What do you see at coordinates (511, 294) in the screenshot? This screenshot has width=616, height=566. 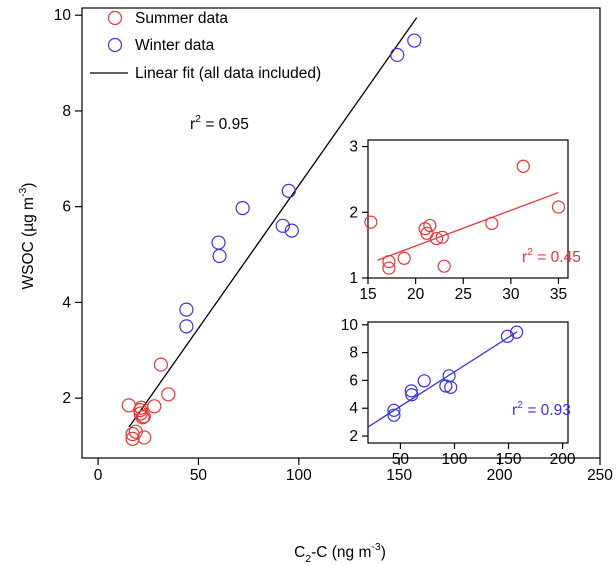 I see `inset-summer-x-tick-label: 30` at bounding box center [511, 294].